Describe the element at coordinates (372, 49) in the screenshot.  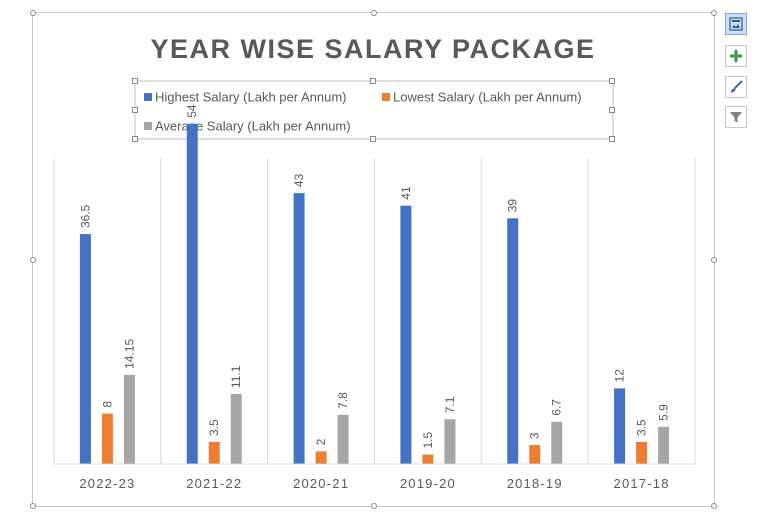
I see `chart-title: YEAR WISE SALARY PACKAGE` at that location.